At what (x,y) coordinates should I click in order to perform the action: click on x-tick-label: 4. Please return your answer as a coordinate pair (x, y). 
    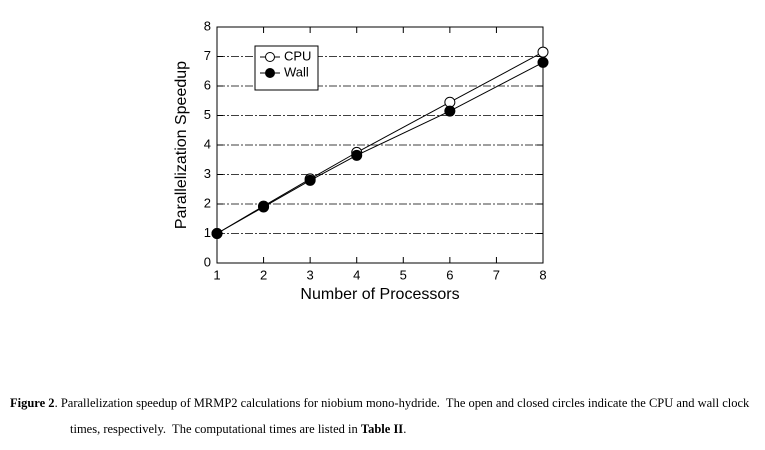
    Looking at the image, I should click on (356, 274).